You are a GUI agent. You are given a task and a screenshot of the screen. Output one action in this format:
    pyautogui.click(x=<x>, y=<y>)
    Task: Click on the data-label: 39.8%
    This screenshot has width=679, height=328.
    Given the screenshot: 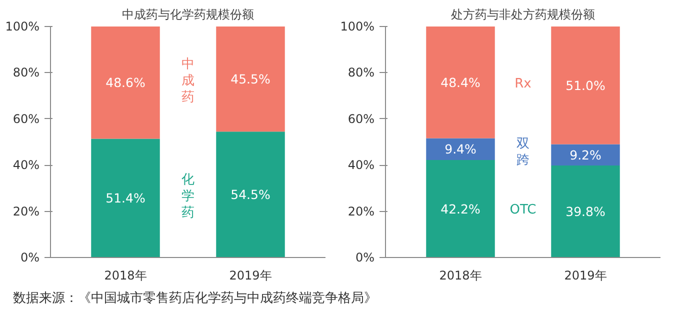 What is the action you would take?
    pyautogui.click(x=586, y=212)
    